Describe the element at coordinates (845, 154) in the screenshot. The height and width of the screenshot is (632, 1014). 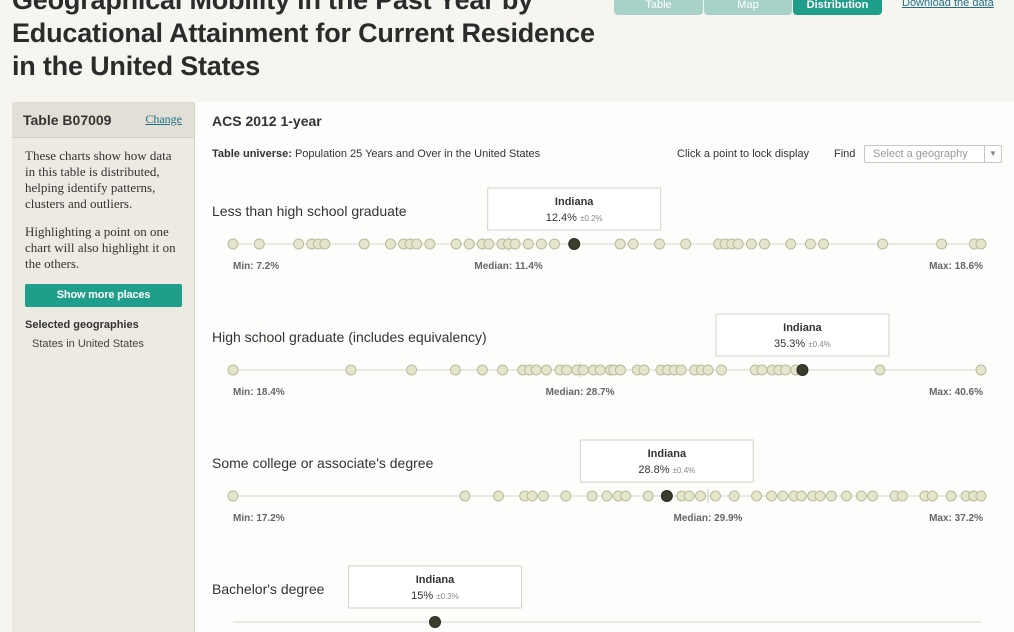
I see `find-label: Find` at that location.